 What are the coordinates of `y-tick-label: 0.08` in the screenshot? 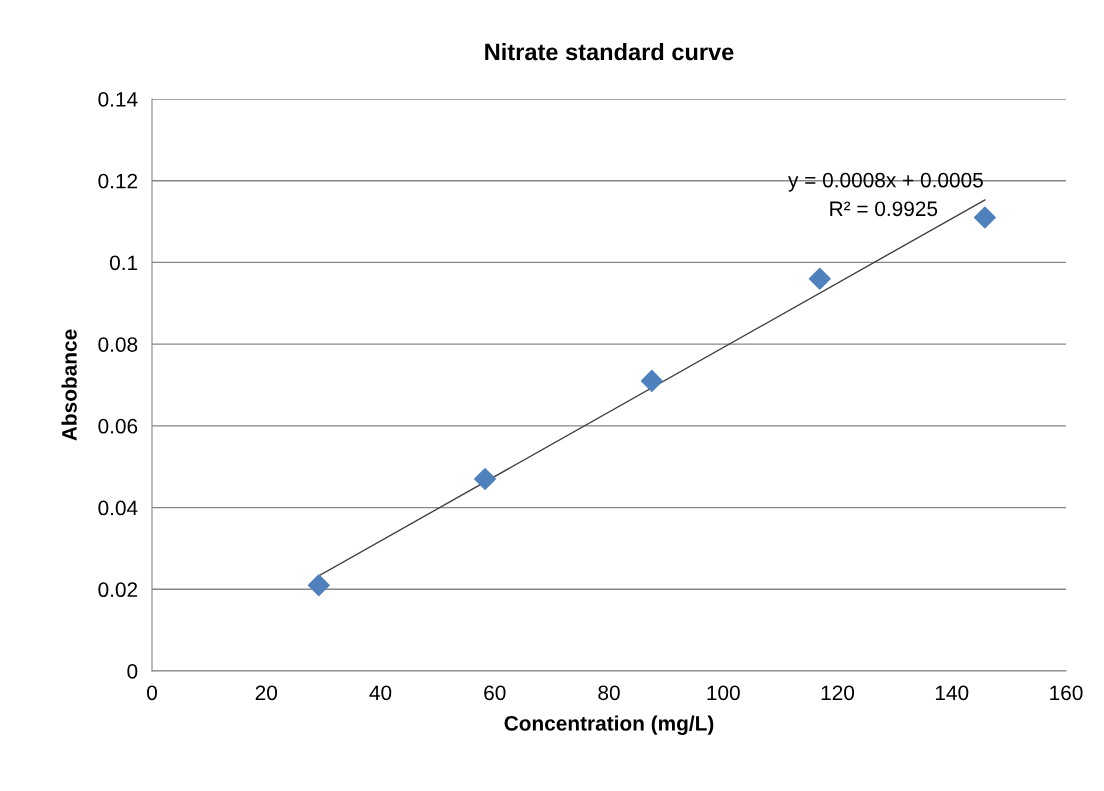 It's located at (118, 344).